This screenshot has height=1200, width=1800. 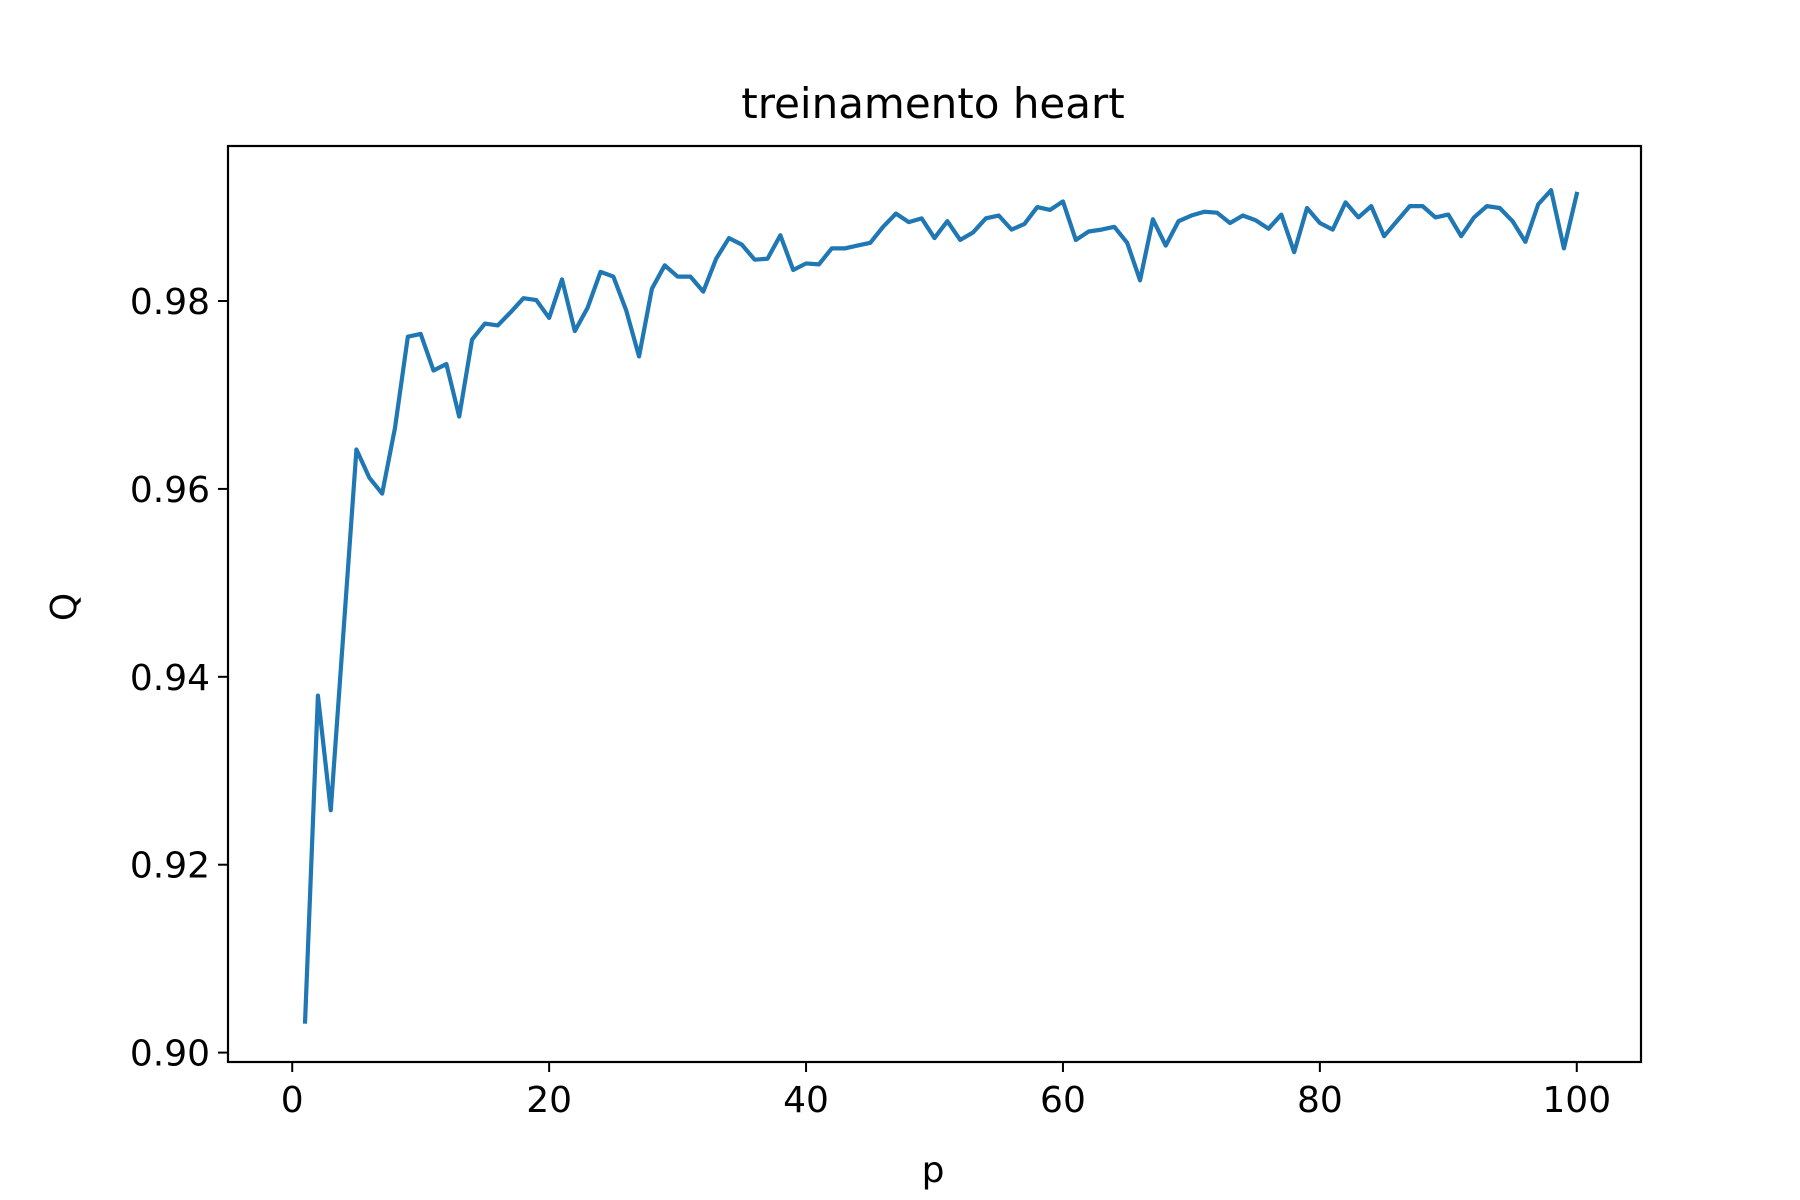 I want to click on x-tick-label: 80, so click(x=1320, y=1100).